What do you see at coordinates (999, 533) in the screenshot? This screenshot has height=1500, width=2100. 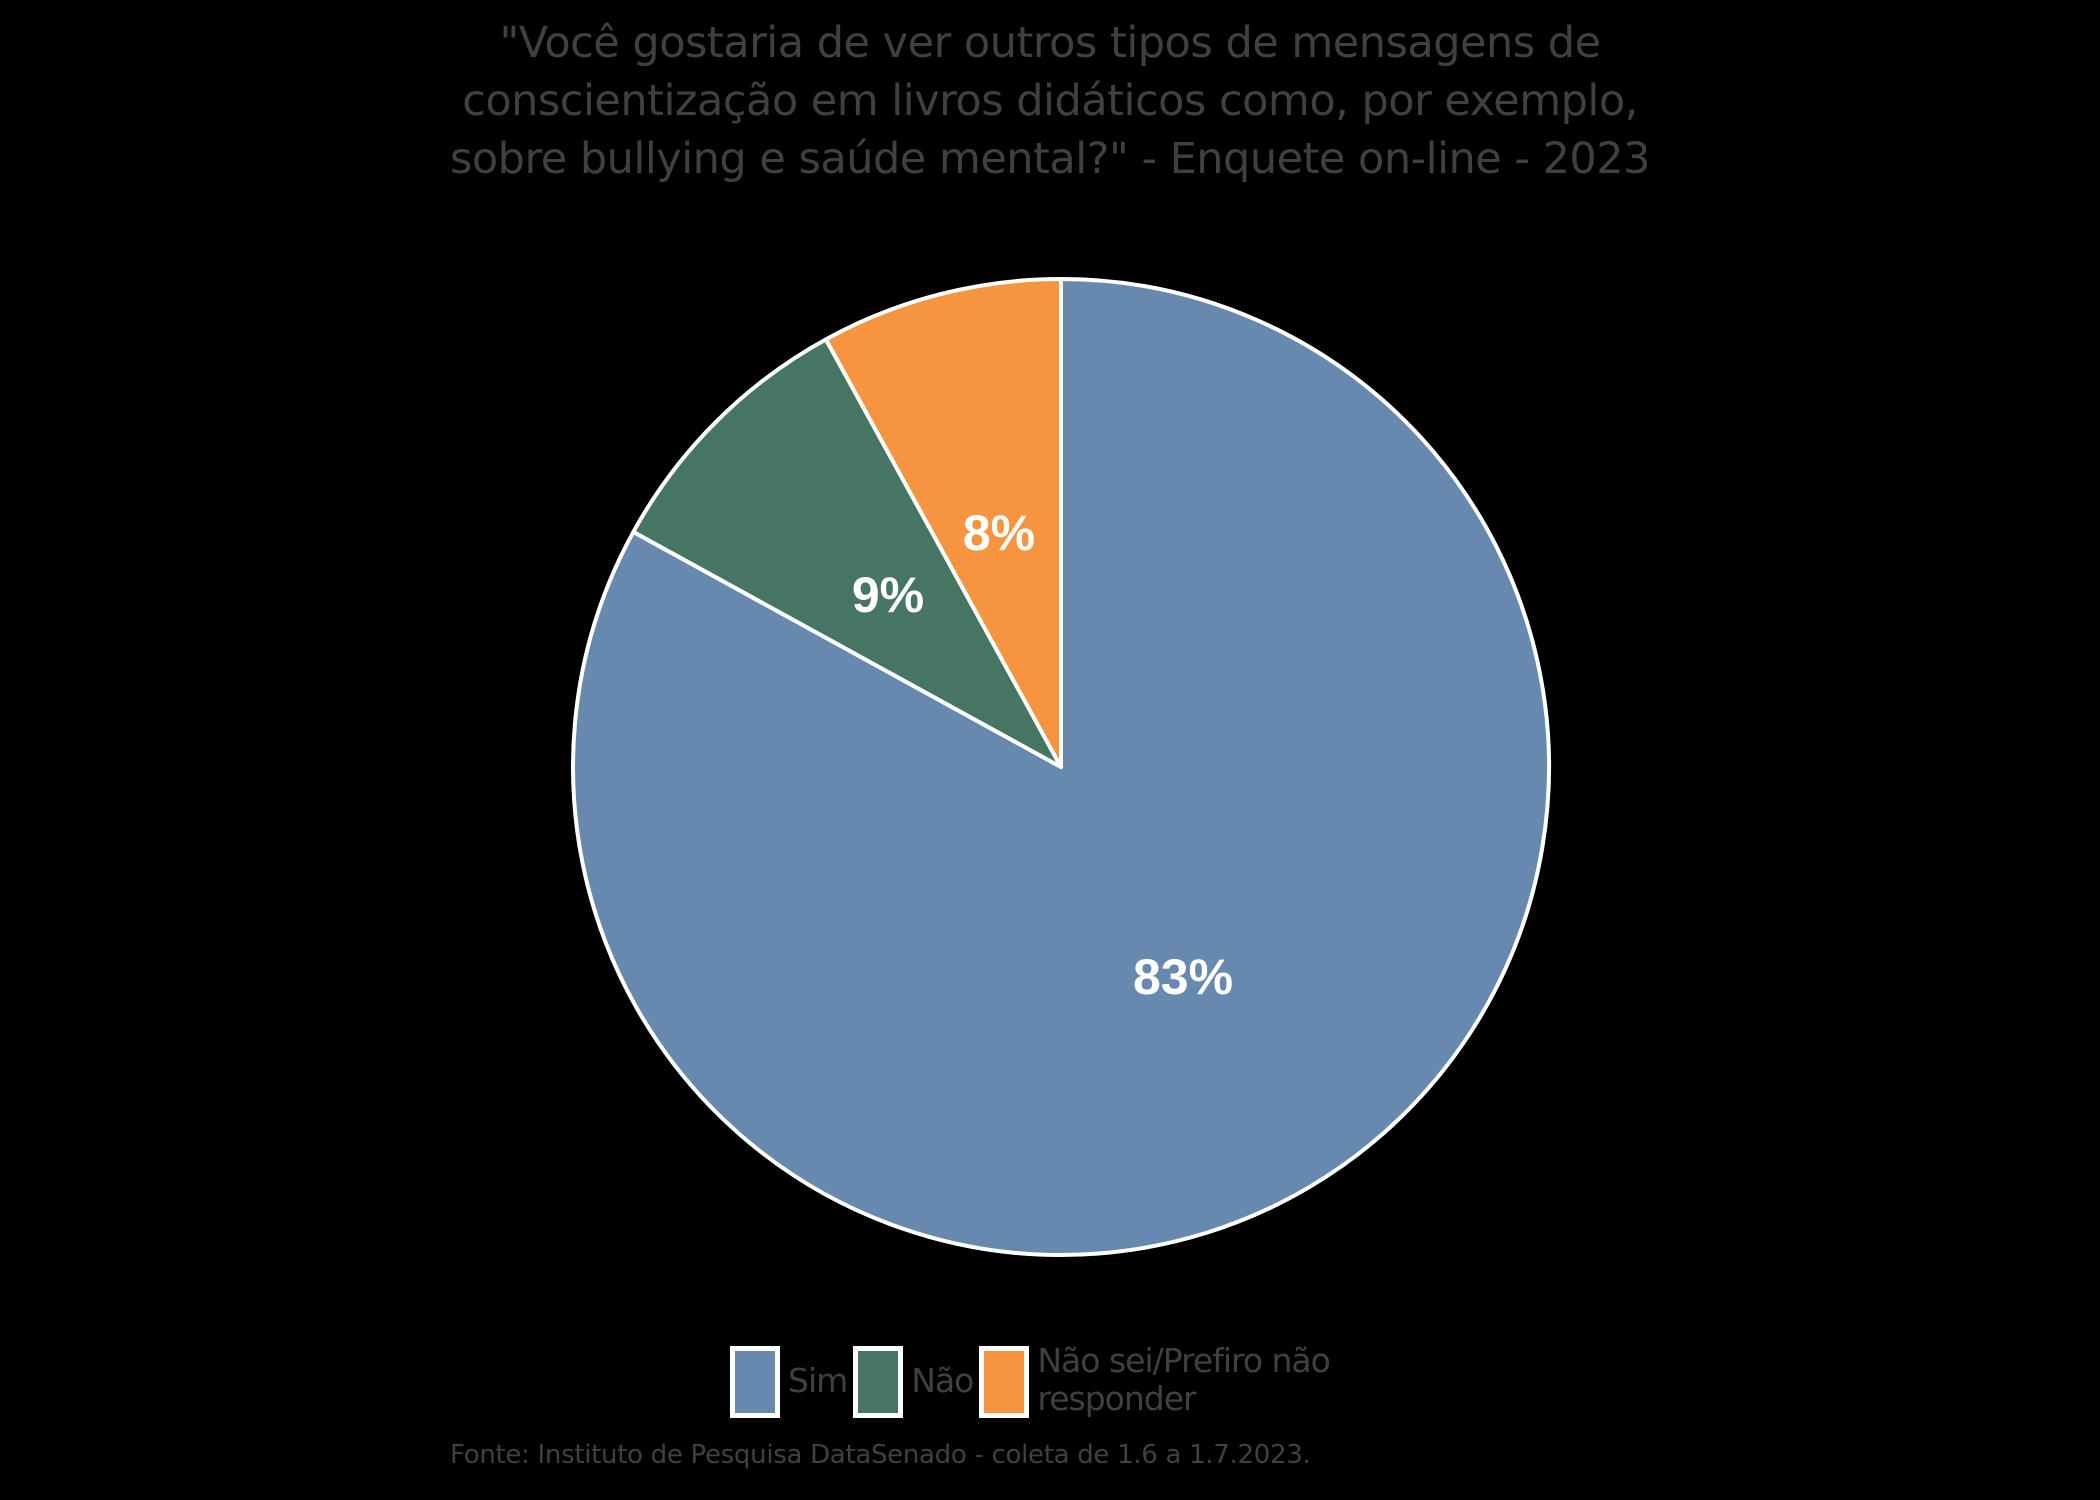 I see `slice-label-nao-sei: 8%` at bounding box center [999, 533].